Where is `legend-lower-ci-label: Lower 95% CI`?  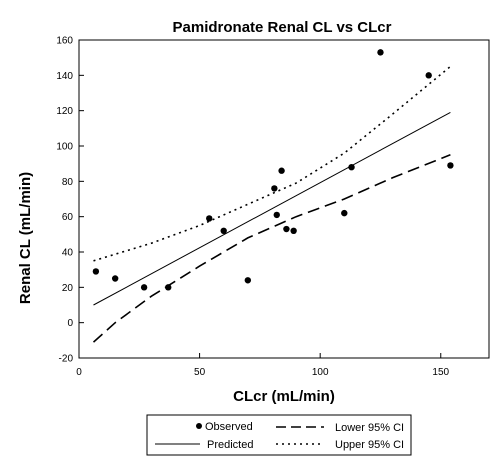
legend-lower-ci-label: Lower 95% CI is located at coordinates (369, 428).